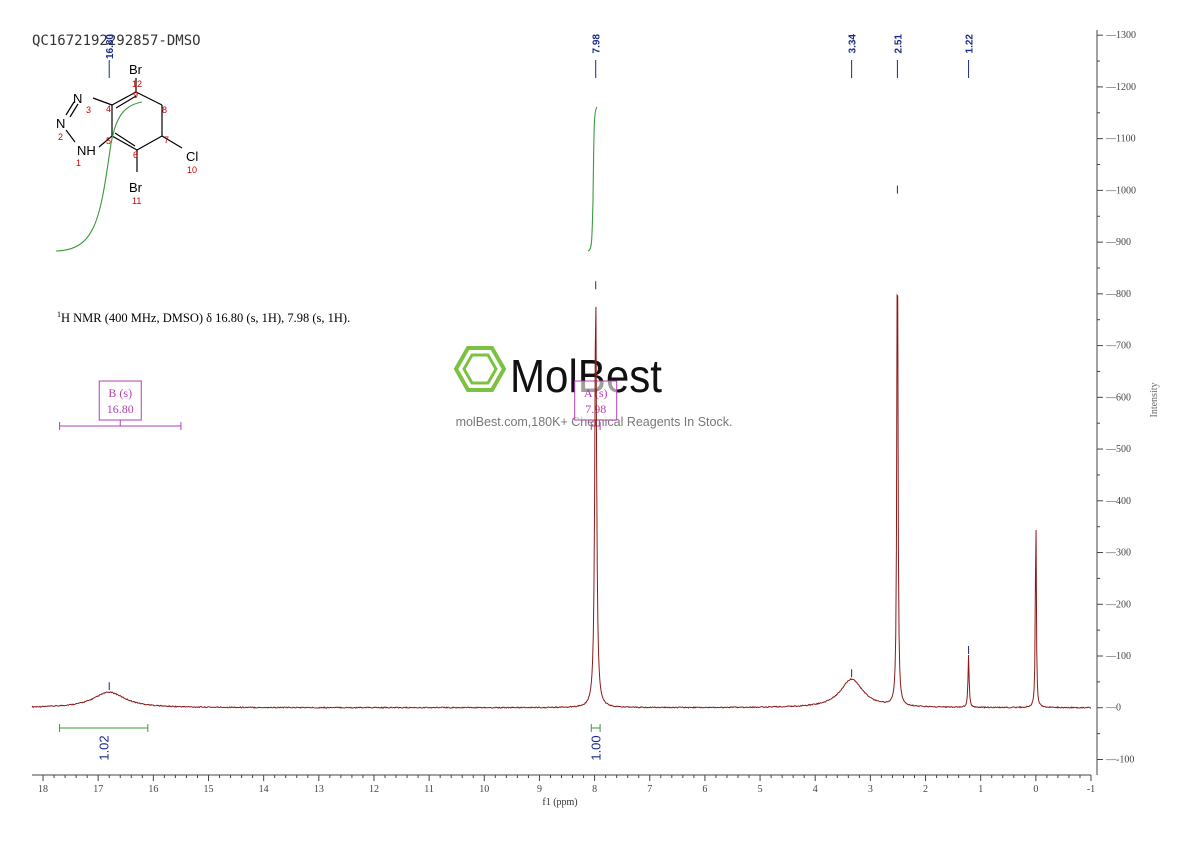 Image resolution: width=1190 pixels, height=841 pixels. Describe the element at coordinates (1118, 294) in the screenshot. I see `y-tick-label: —800` at that location.